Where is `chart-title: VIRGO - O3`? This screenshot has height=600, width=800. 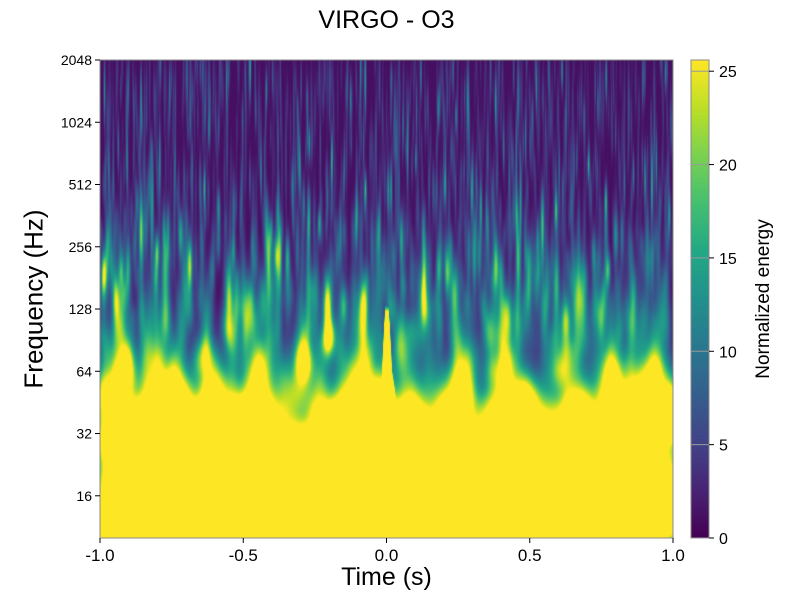
chart-title: VIRGO - O3 is located at coordinates (386, 20).